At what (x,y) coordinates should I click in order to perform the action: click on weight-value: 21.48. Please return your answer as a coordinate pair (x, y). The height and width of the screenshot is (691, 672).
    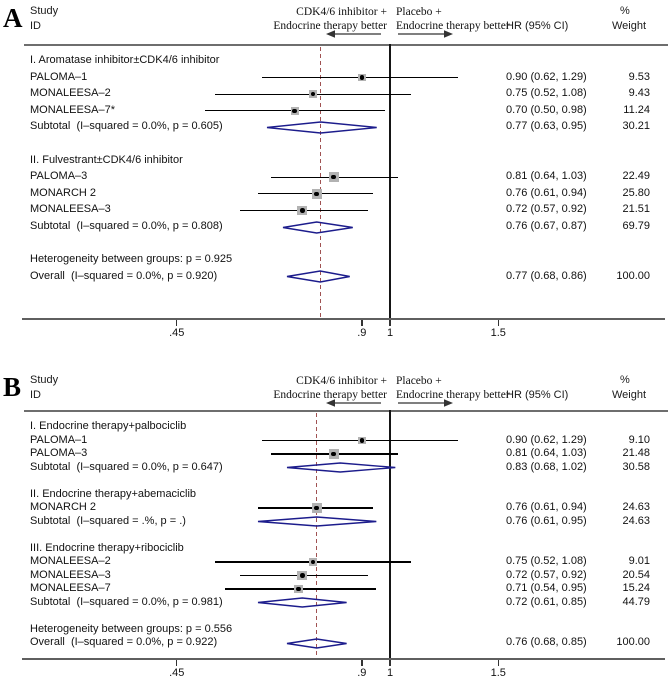
    Looking at the image, I should click on (636, 453).